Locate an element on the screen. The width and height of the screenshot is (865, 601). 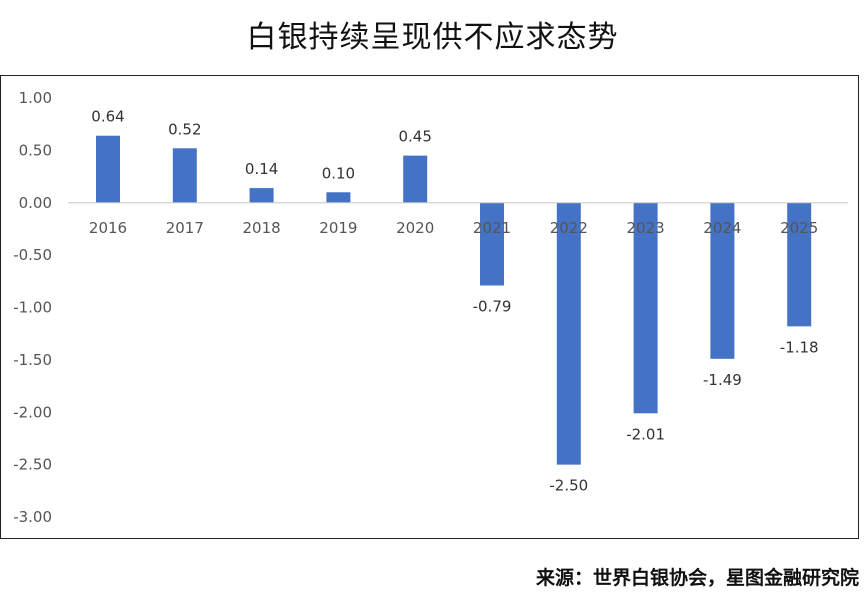
x-tick-label: 2022 is located at coordinates (569, 228).